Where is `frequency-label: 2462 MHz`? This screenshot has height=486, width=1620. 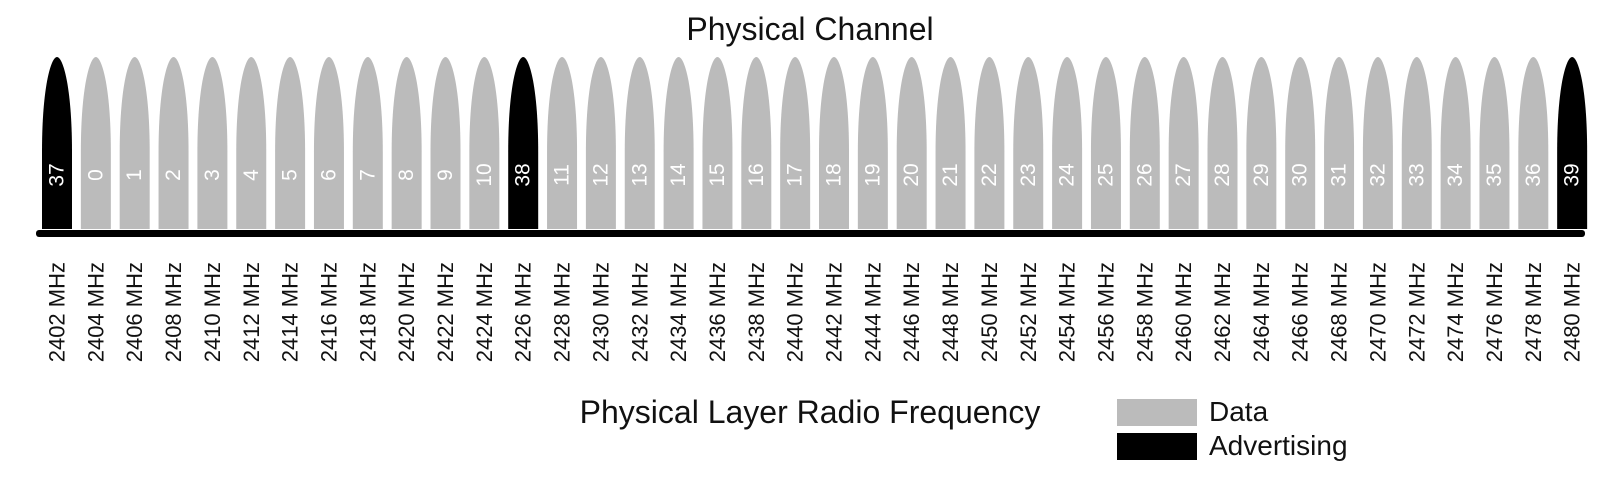
frequency-label: 2462 MHz is located at coordinates (1222, 312).